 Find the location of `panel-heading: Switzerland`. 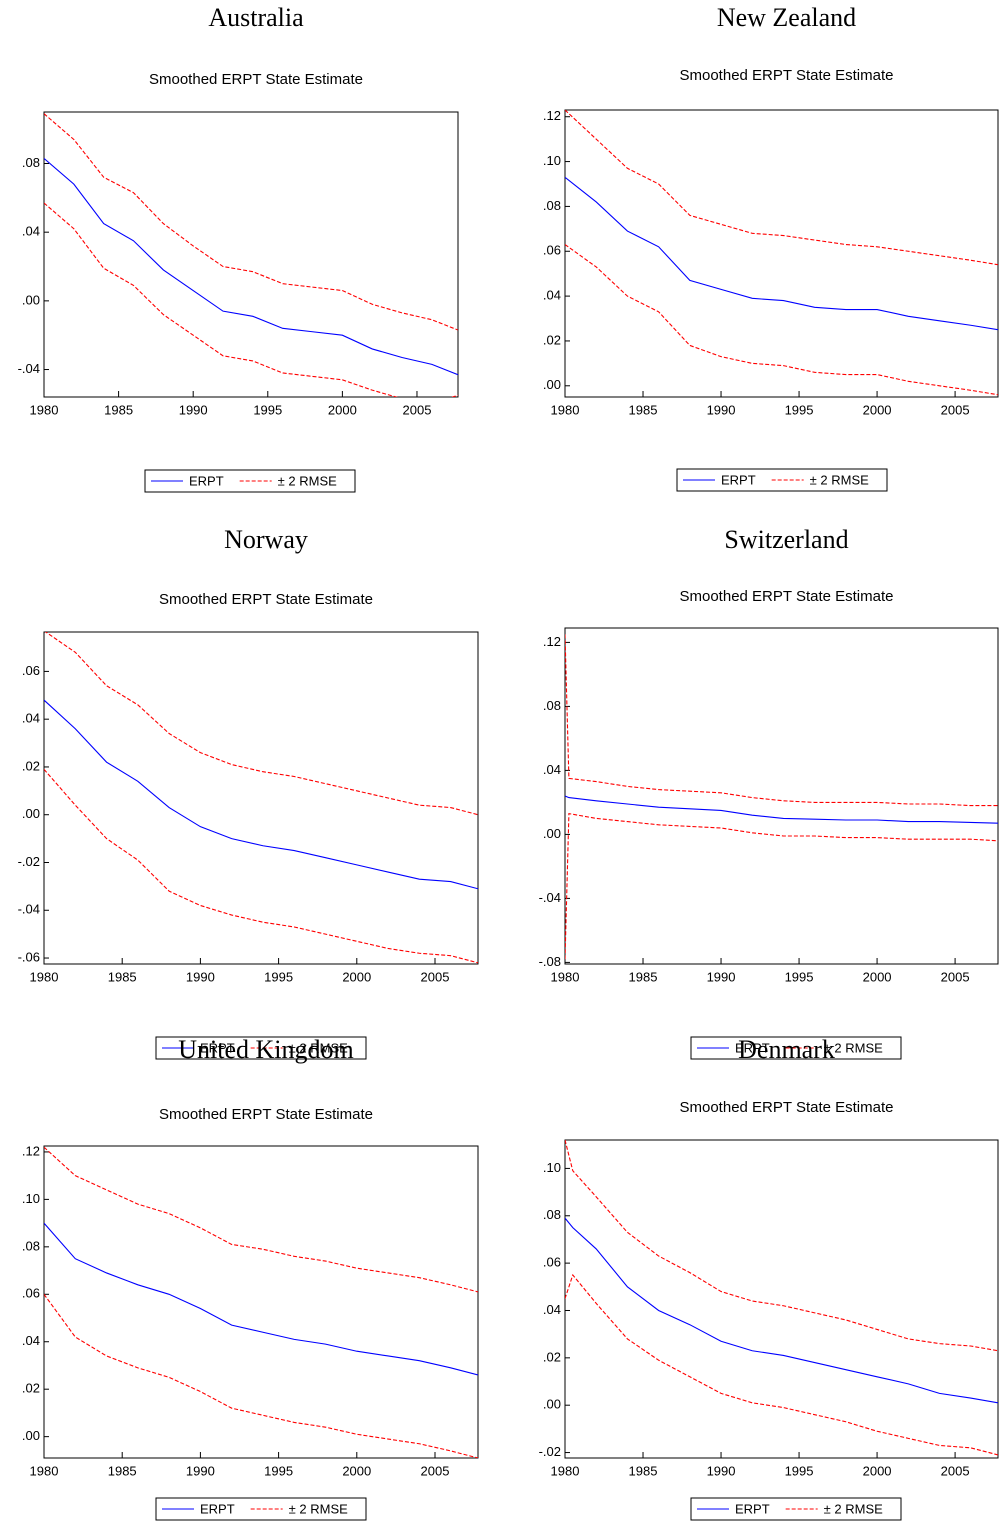

panel-heading: Switzerland is located at coordinates (786, 539).